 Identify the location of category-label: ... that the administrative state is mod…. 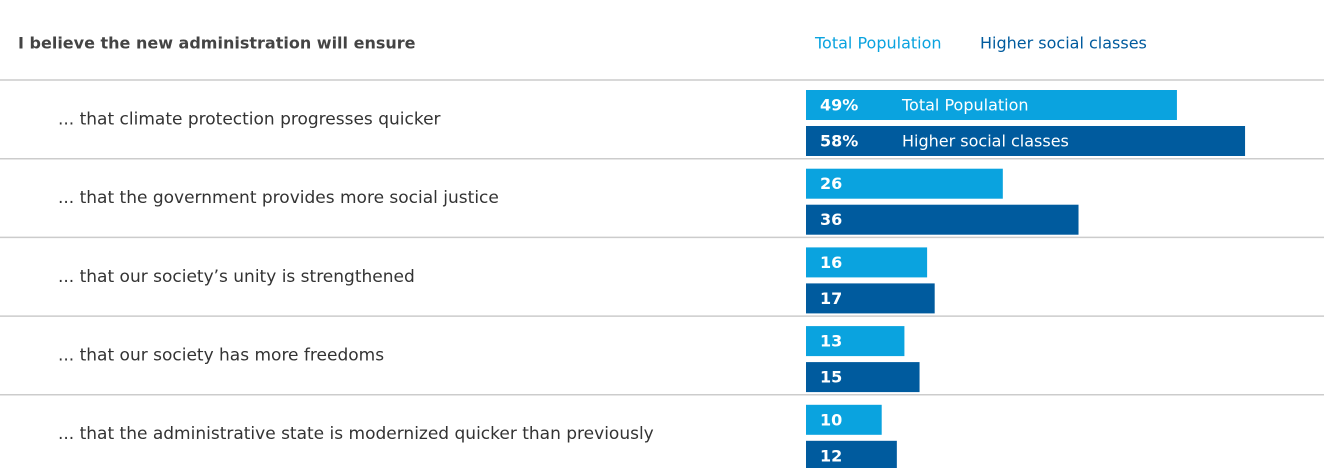
(356, 434).